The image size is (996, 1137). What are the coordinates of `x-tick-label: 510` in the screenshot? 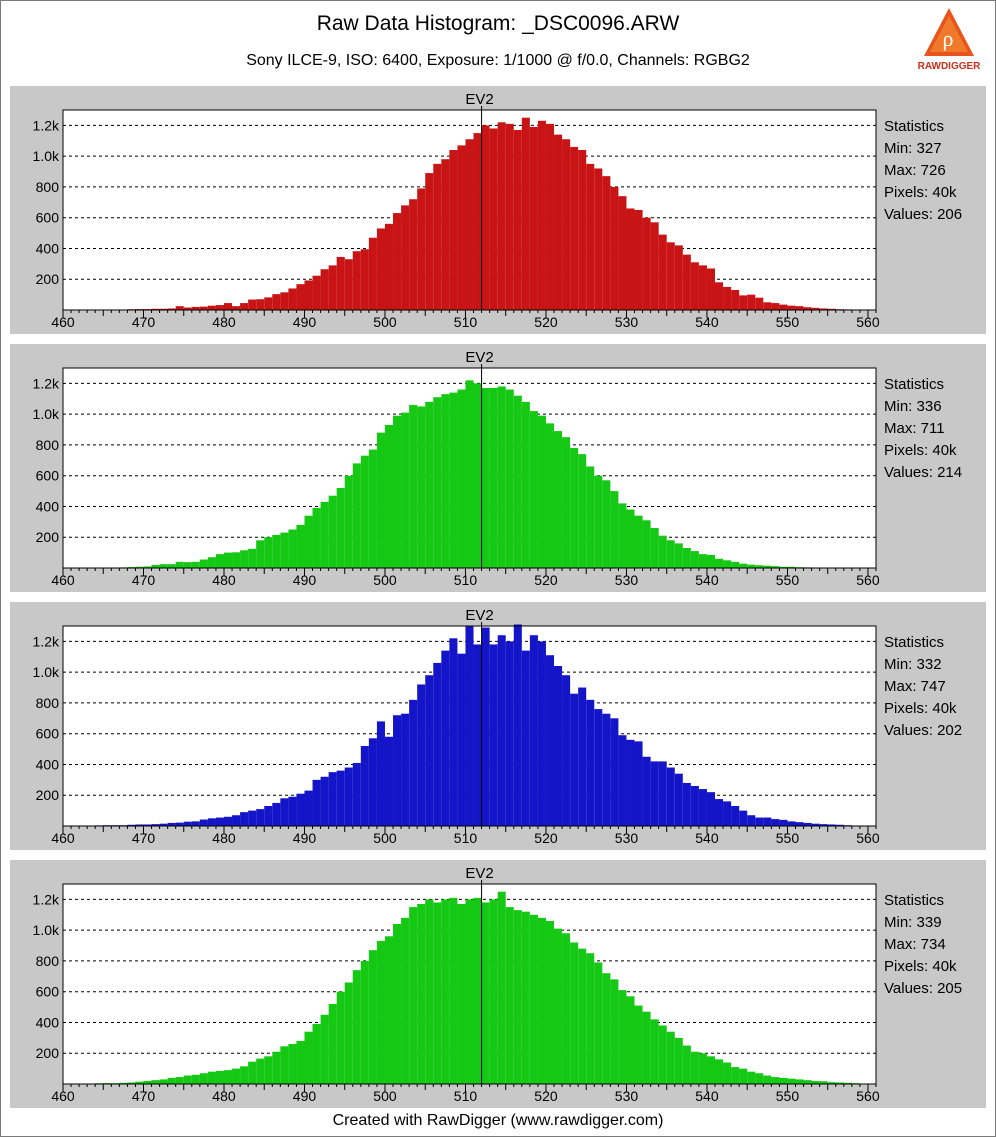 It's located at (466, 580).